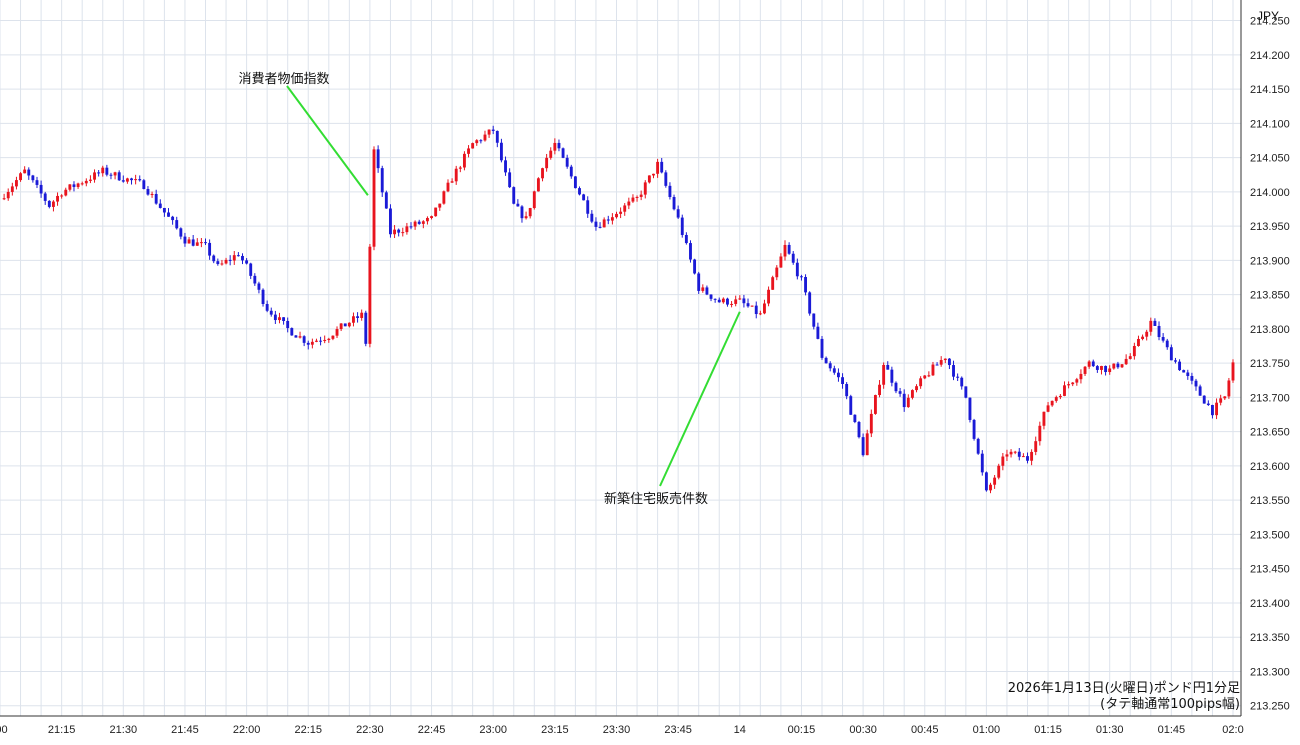 The height and width of the screenshot is (745, 1300). Describe the element at coordinates (185, 730) in the screenshot. I see `x-tick-label: 21:45` at that location.